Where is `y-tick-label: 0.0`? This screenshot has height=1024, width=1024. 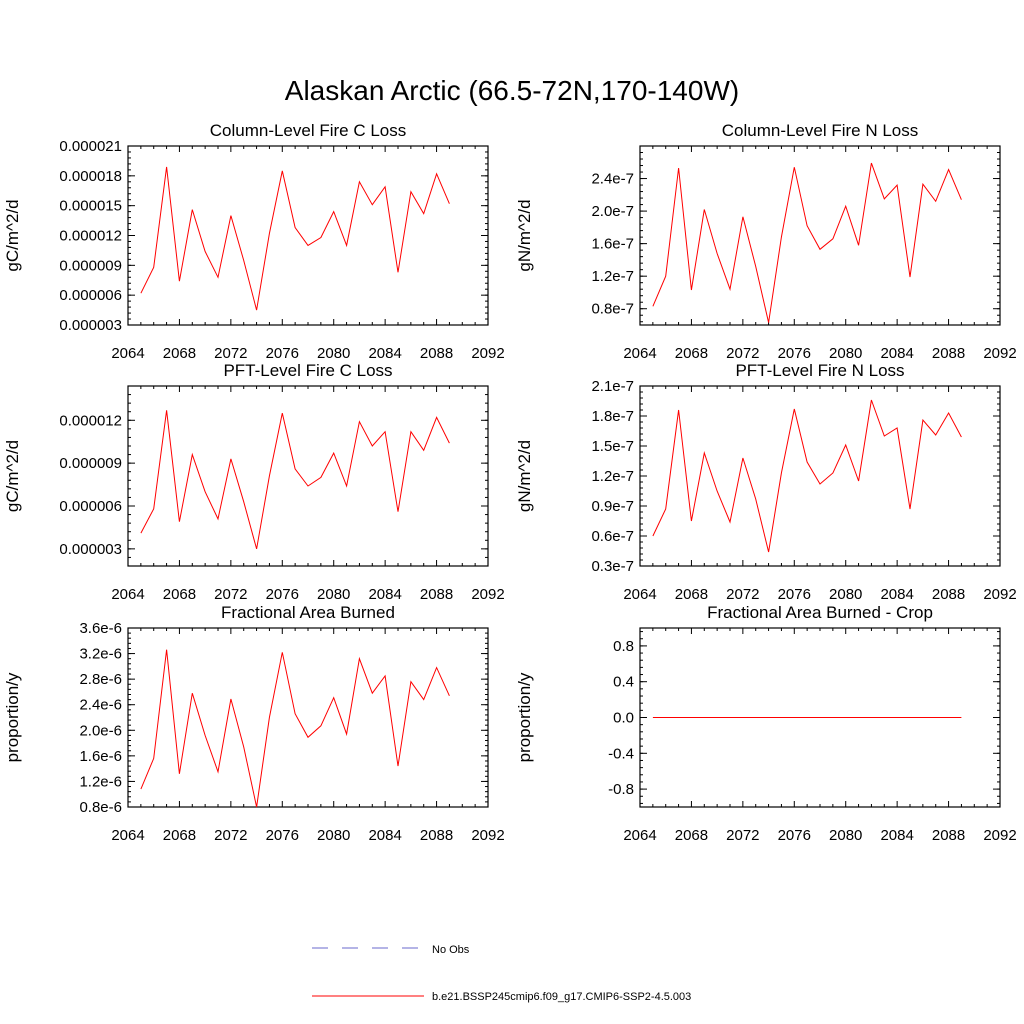
y-tick-label: 0.0 is located at coordinates (623, 718).